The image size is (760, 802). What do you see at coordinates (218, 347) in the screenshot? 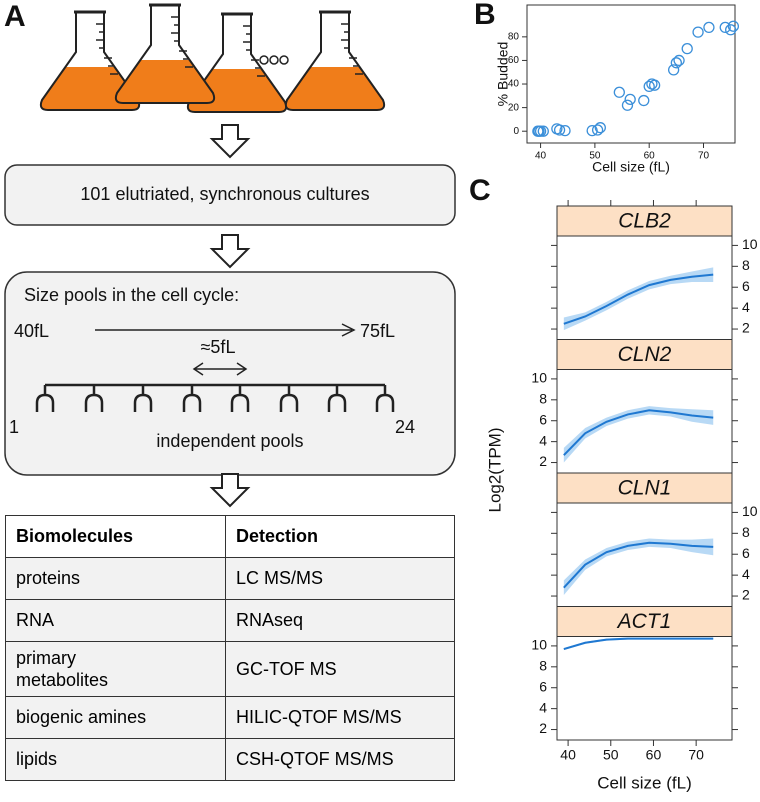
I see `pool-width: ≈5fL` at bounding box center [218, 347].